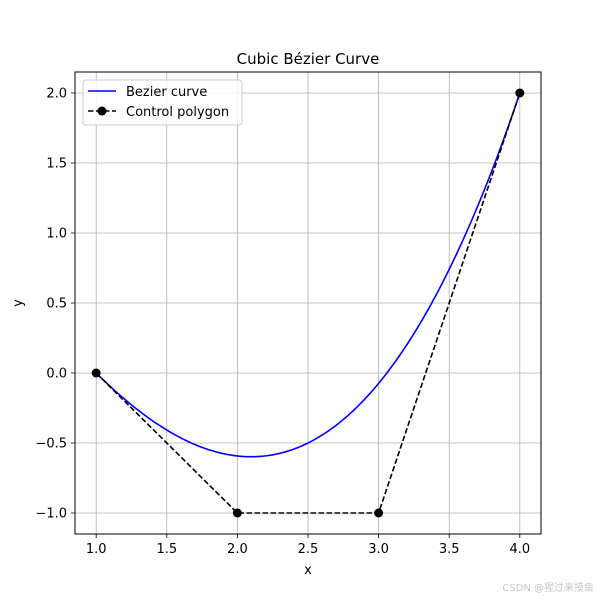 Image resolution: width=600 pixels, height=604 pixels. What do you see at coordinates (18, 303) in the screenshot?
I see `y-axis-label: y` at bounding box center [18, 303].